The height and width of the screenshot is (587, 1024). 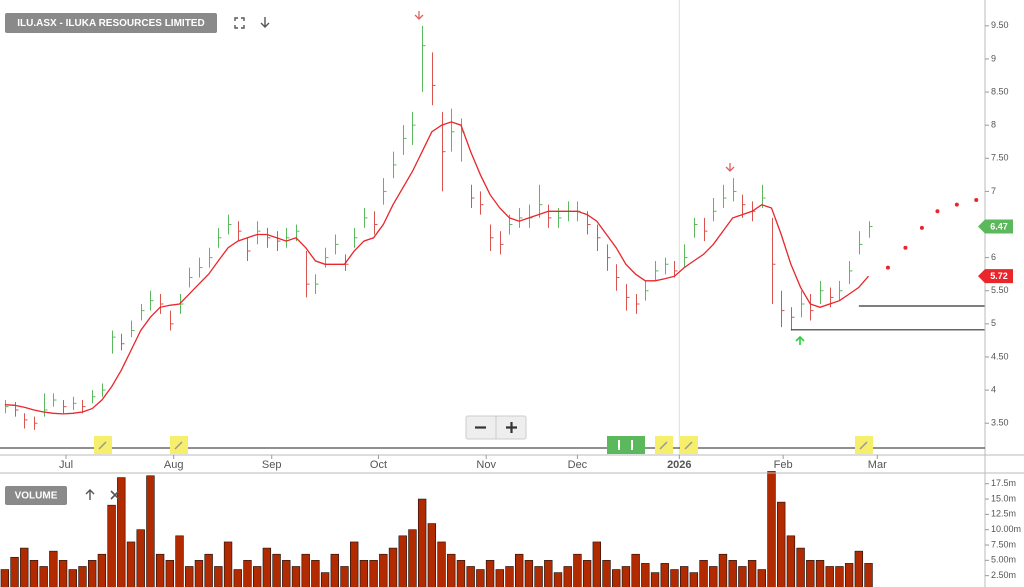 What do you see at coordinates (1003, 560) in the screenshot?
I see `y-tick-label: 5.00m` at bounding box center [1003, 560].